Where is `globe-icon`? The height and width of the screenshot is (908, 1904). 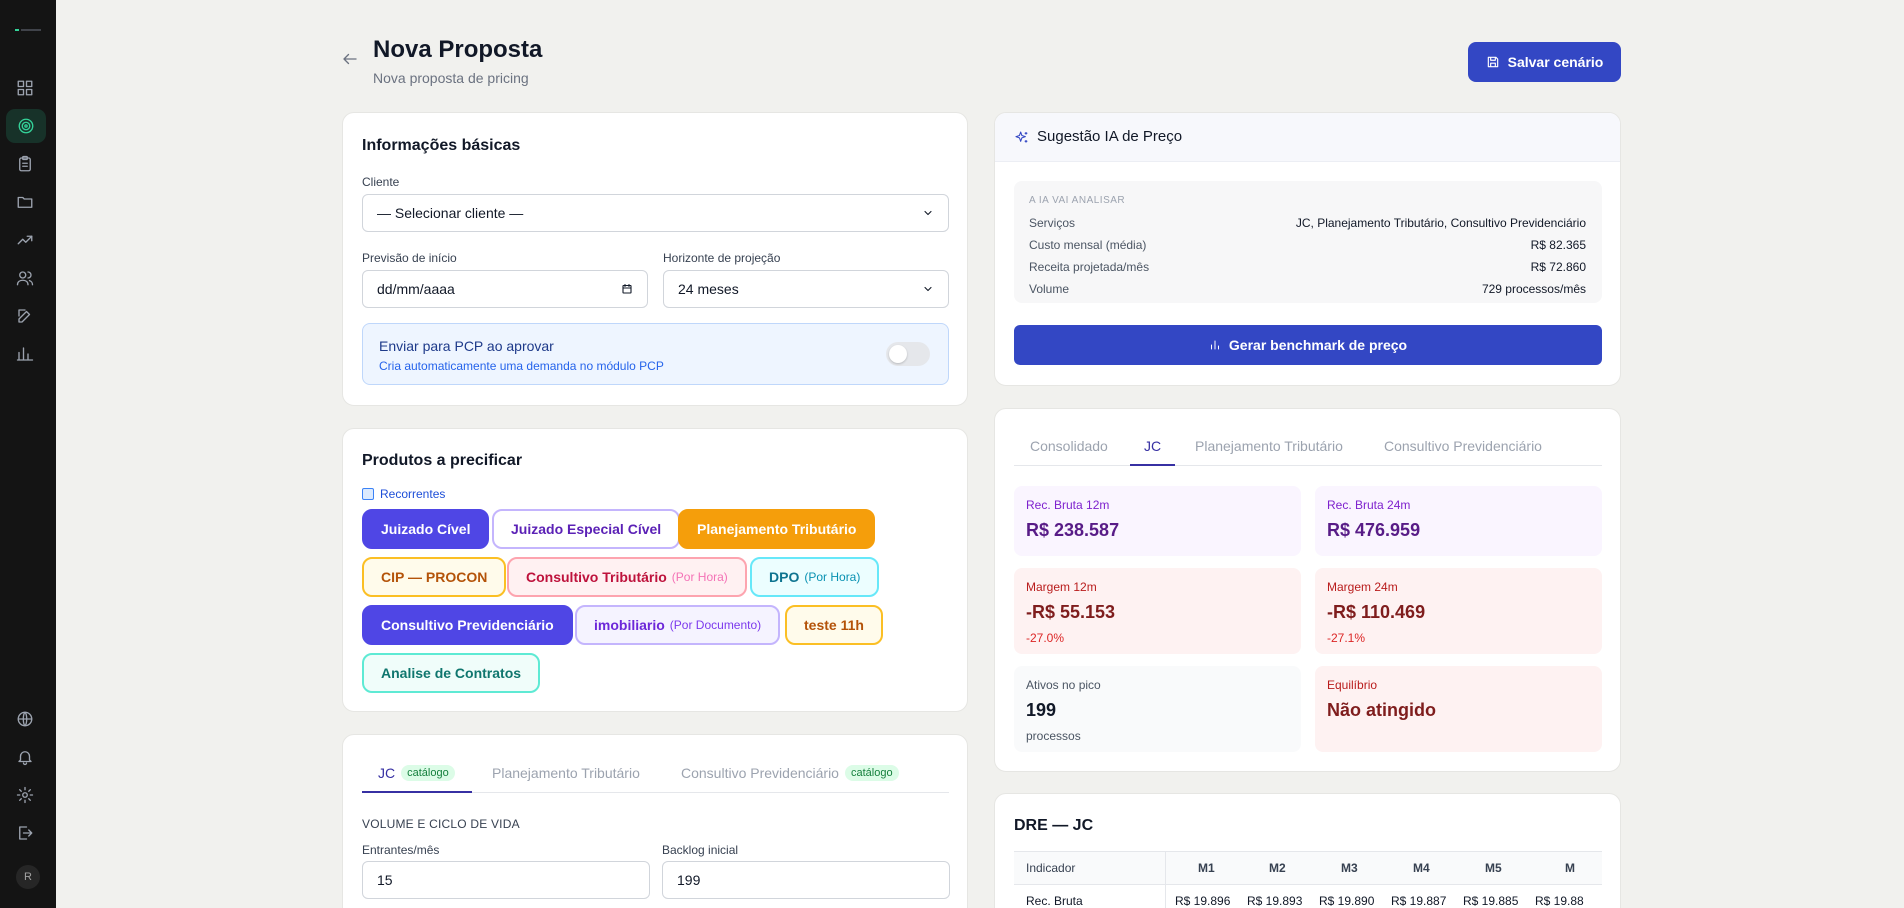 globe-icon is located at coordinates (25, 719).